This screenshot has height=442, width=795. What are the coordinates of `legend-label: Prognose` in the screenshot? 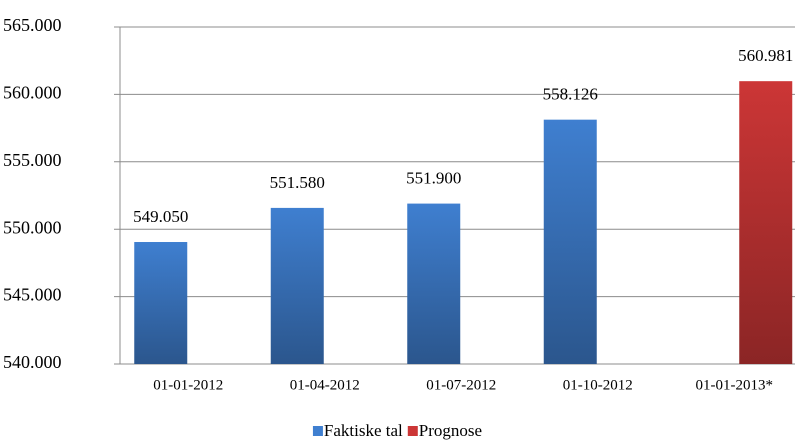 It's located at (450, 430).